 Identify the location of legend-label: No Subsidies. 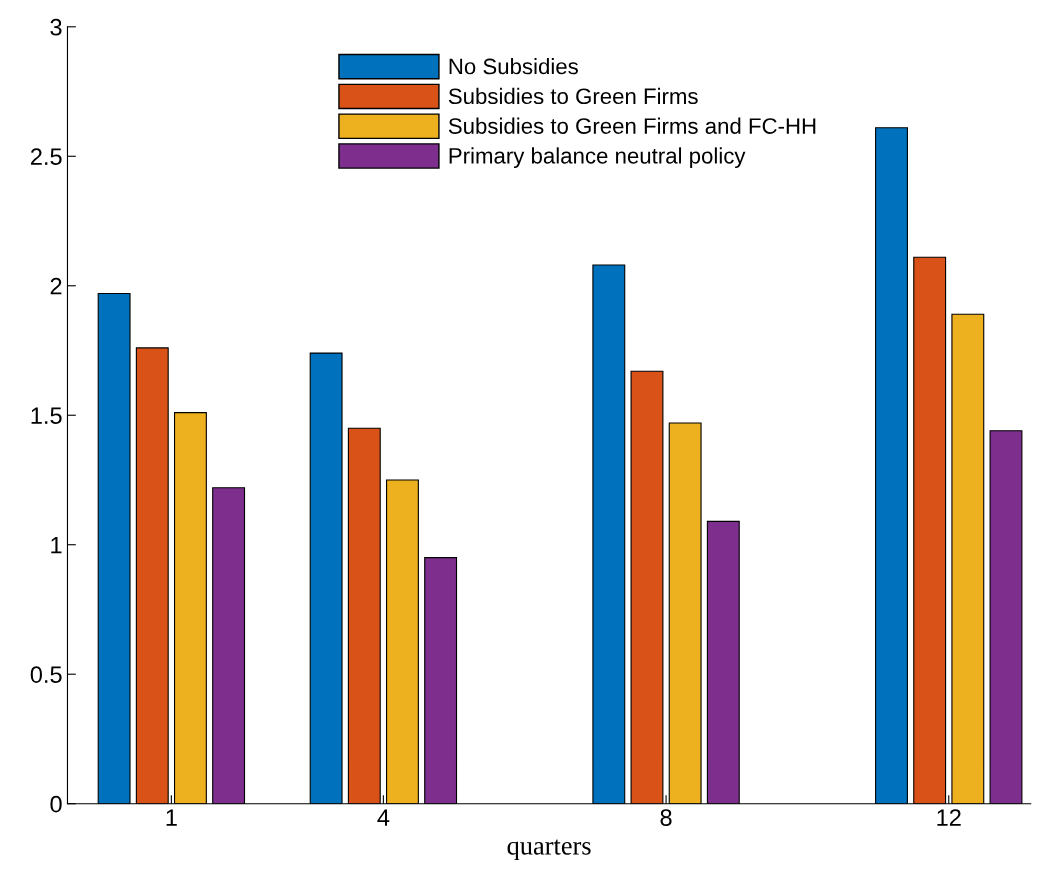
(513, 66).